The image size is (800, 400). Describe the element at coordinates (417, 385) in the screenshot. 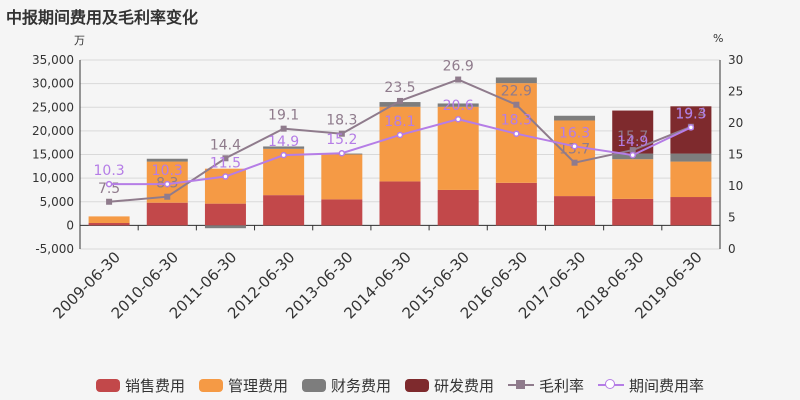

I see `legend-swatch-rd` at that location.